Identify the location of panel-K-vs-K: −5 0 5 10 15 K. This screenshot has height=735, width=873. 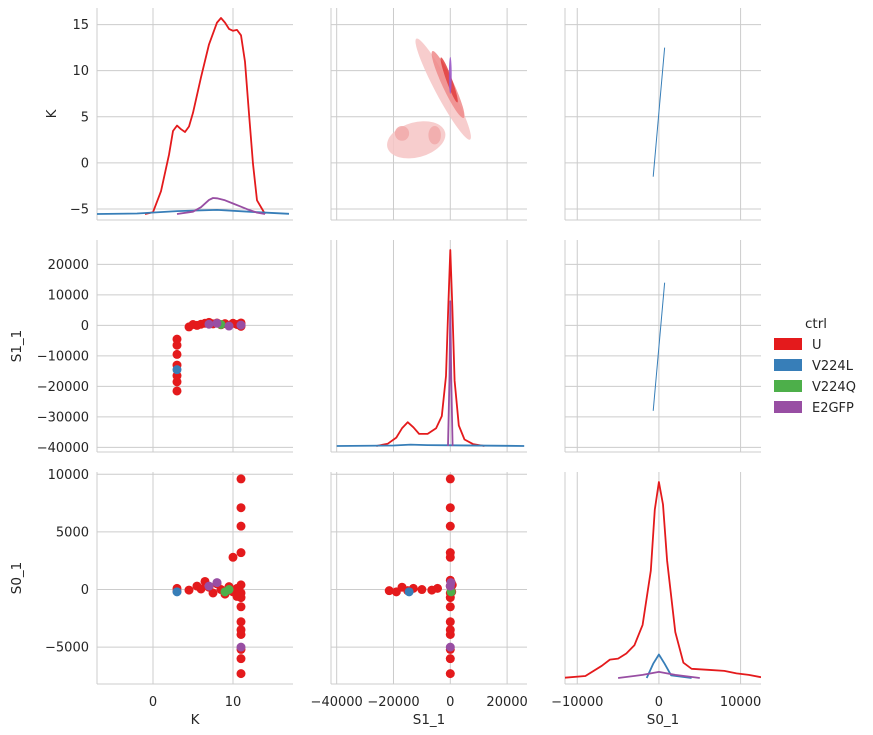
(168, 114).